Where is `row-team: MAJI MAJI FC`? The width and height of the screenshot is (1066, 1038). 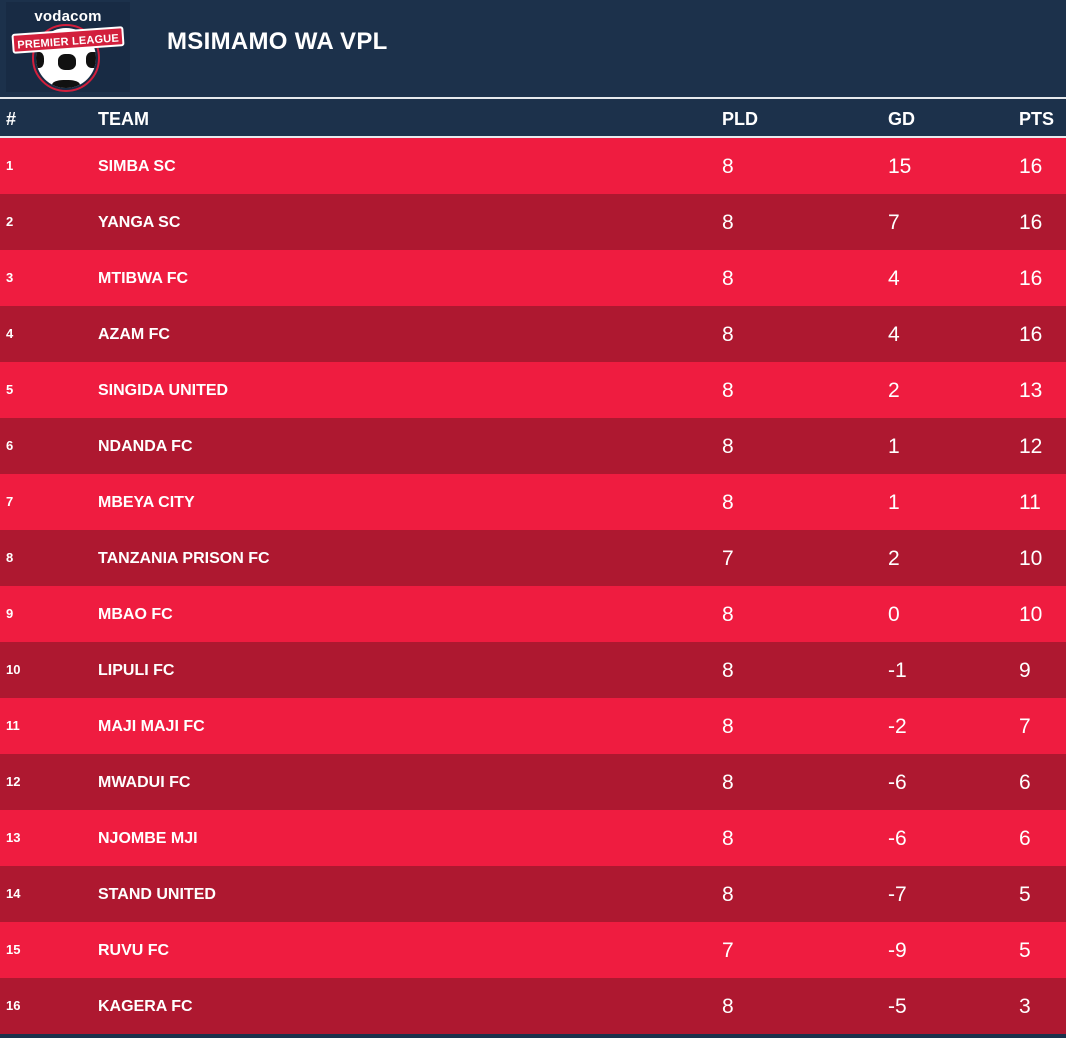 row-team: MAJI MAJI FC is located at coordinates (151, 726).